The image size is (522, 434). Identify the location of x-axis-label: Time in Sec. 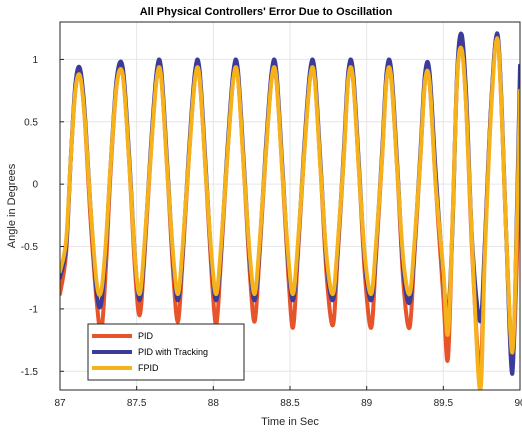
(290, 422).